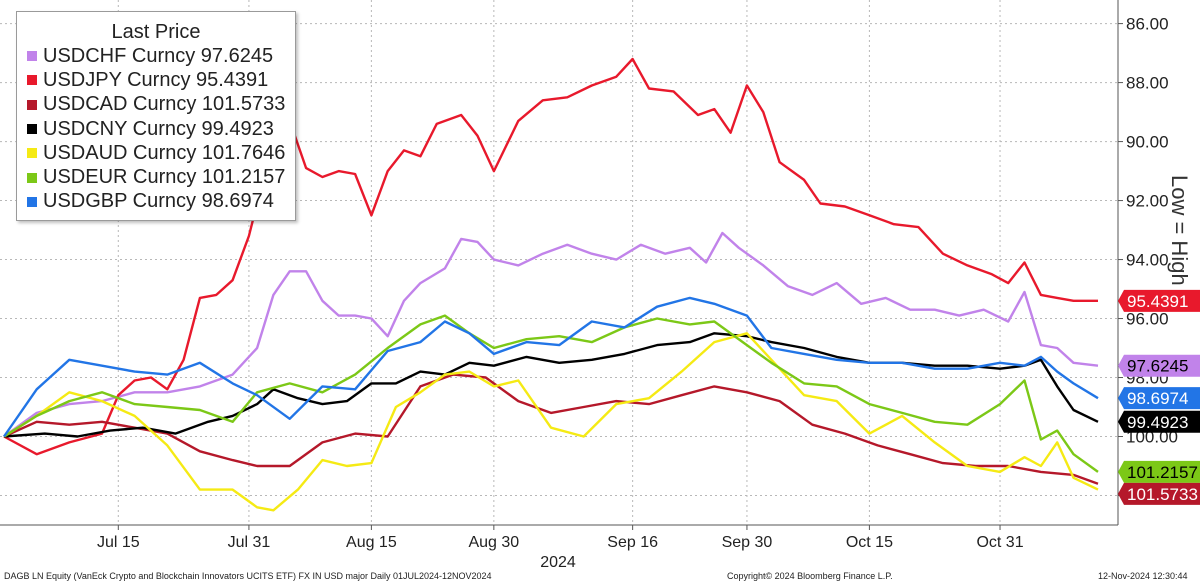  I want to click on end-label-text: 101.2157, so click(1162, 472).